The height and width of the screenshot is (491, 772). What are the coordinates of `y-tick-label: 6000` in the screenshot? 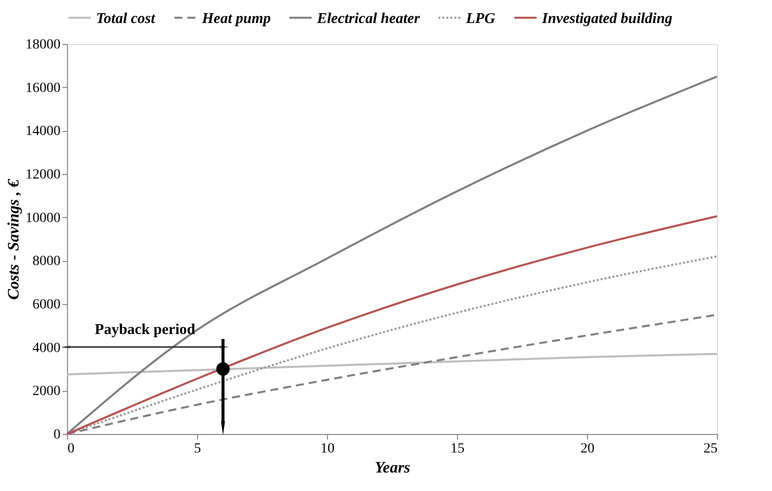 It's located at (46, 305).